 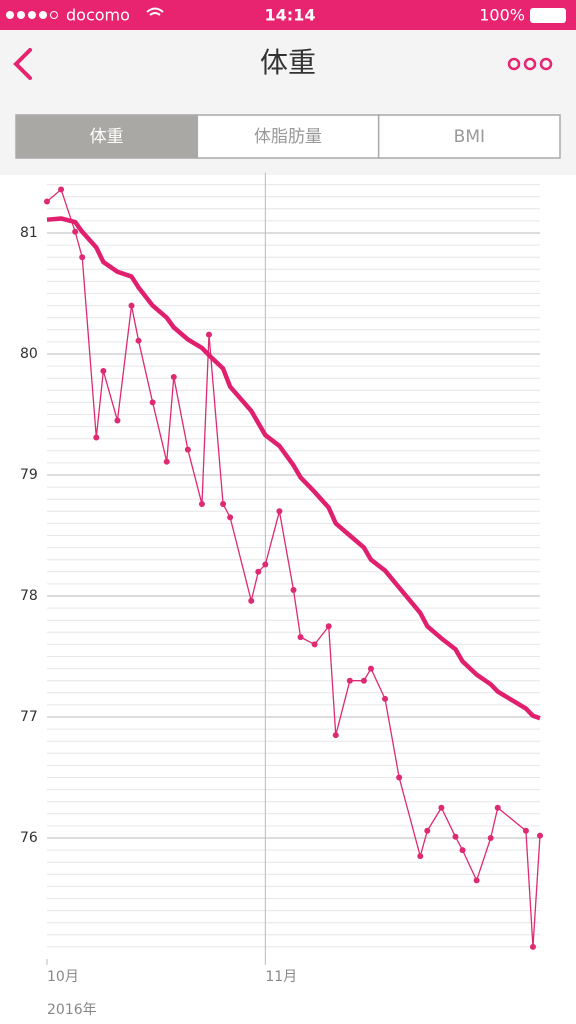 What do you see at coordinates (72, 1010) in the screenshot?
I see `year-label: 2016年` at bounding box center [72, 1010].